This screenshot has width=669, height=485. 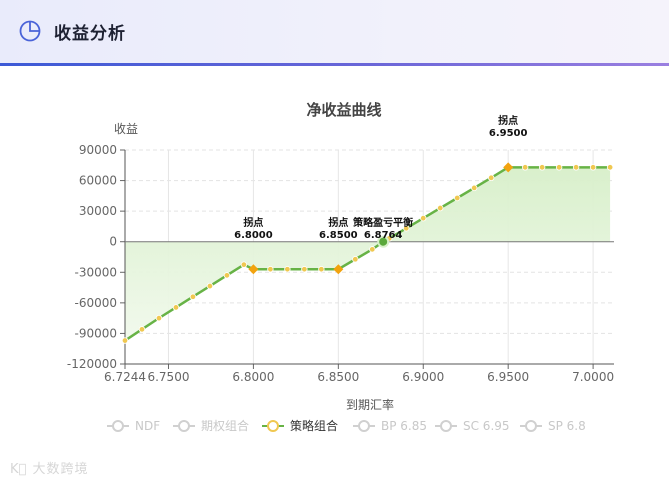 What do you see at coordinates (508, 133) in the screenshot?
I see `annotation-value: 6.9500` at bounding box center [508, 133].